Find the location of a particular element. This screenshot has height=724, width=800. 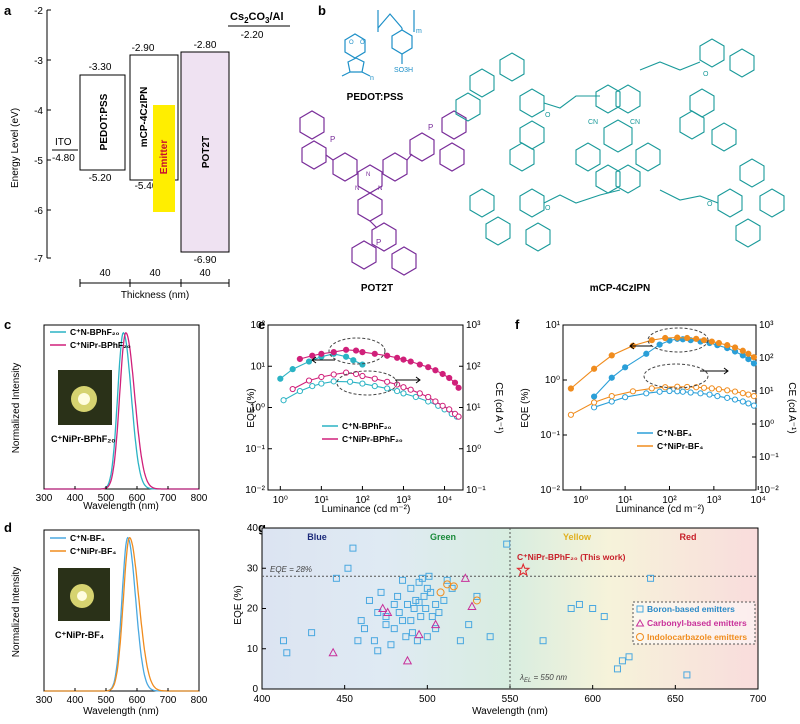

panel-f-ylabel2: CE (cd A⁻¹) is located at coordinates (791, 407).